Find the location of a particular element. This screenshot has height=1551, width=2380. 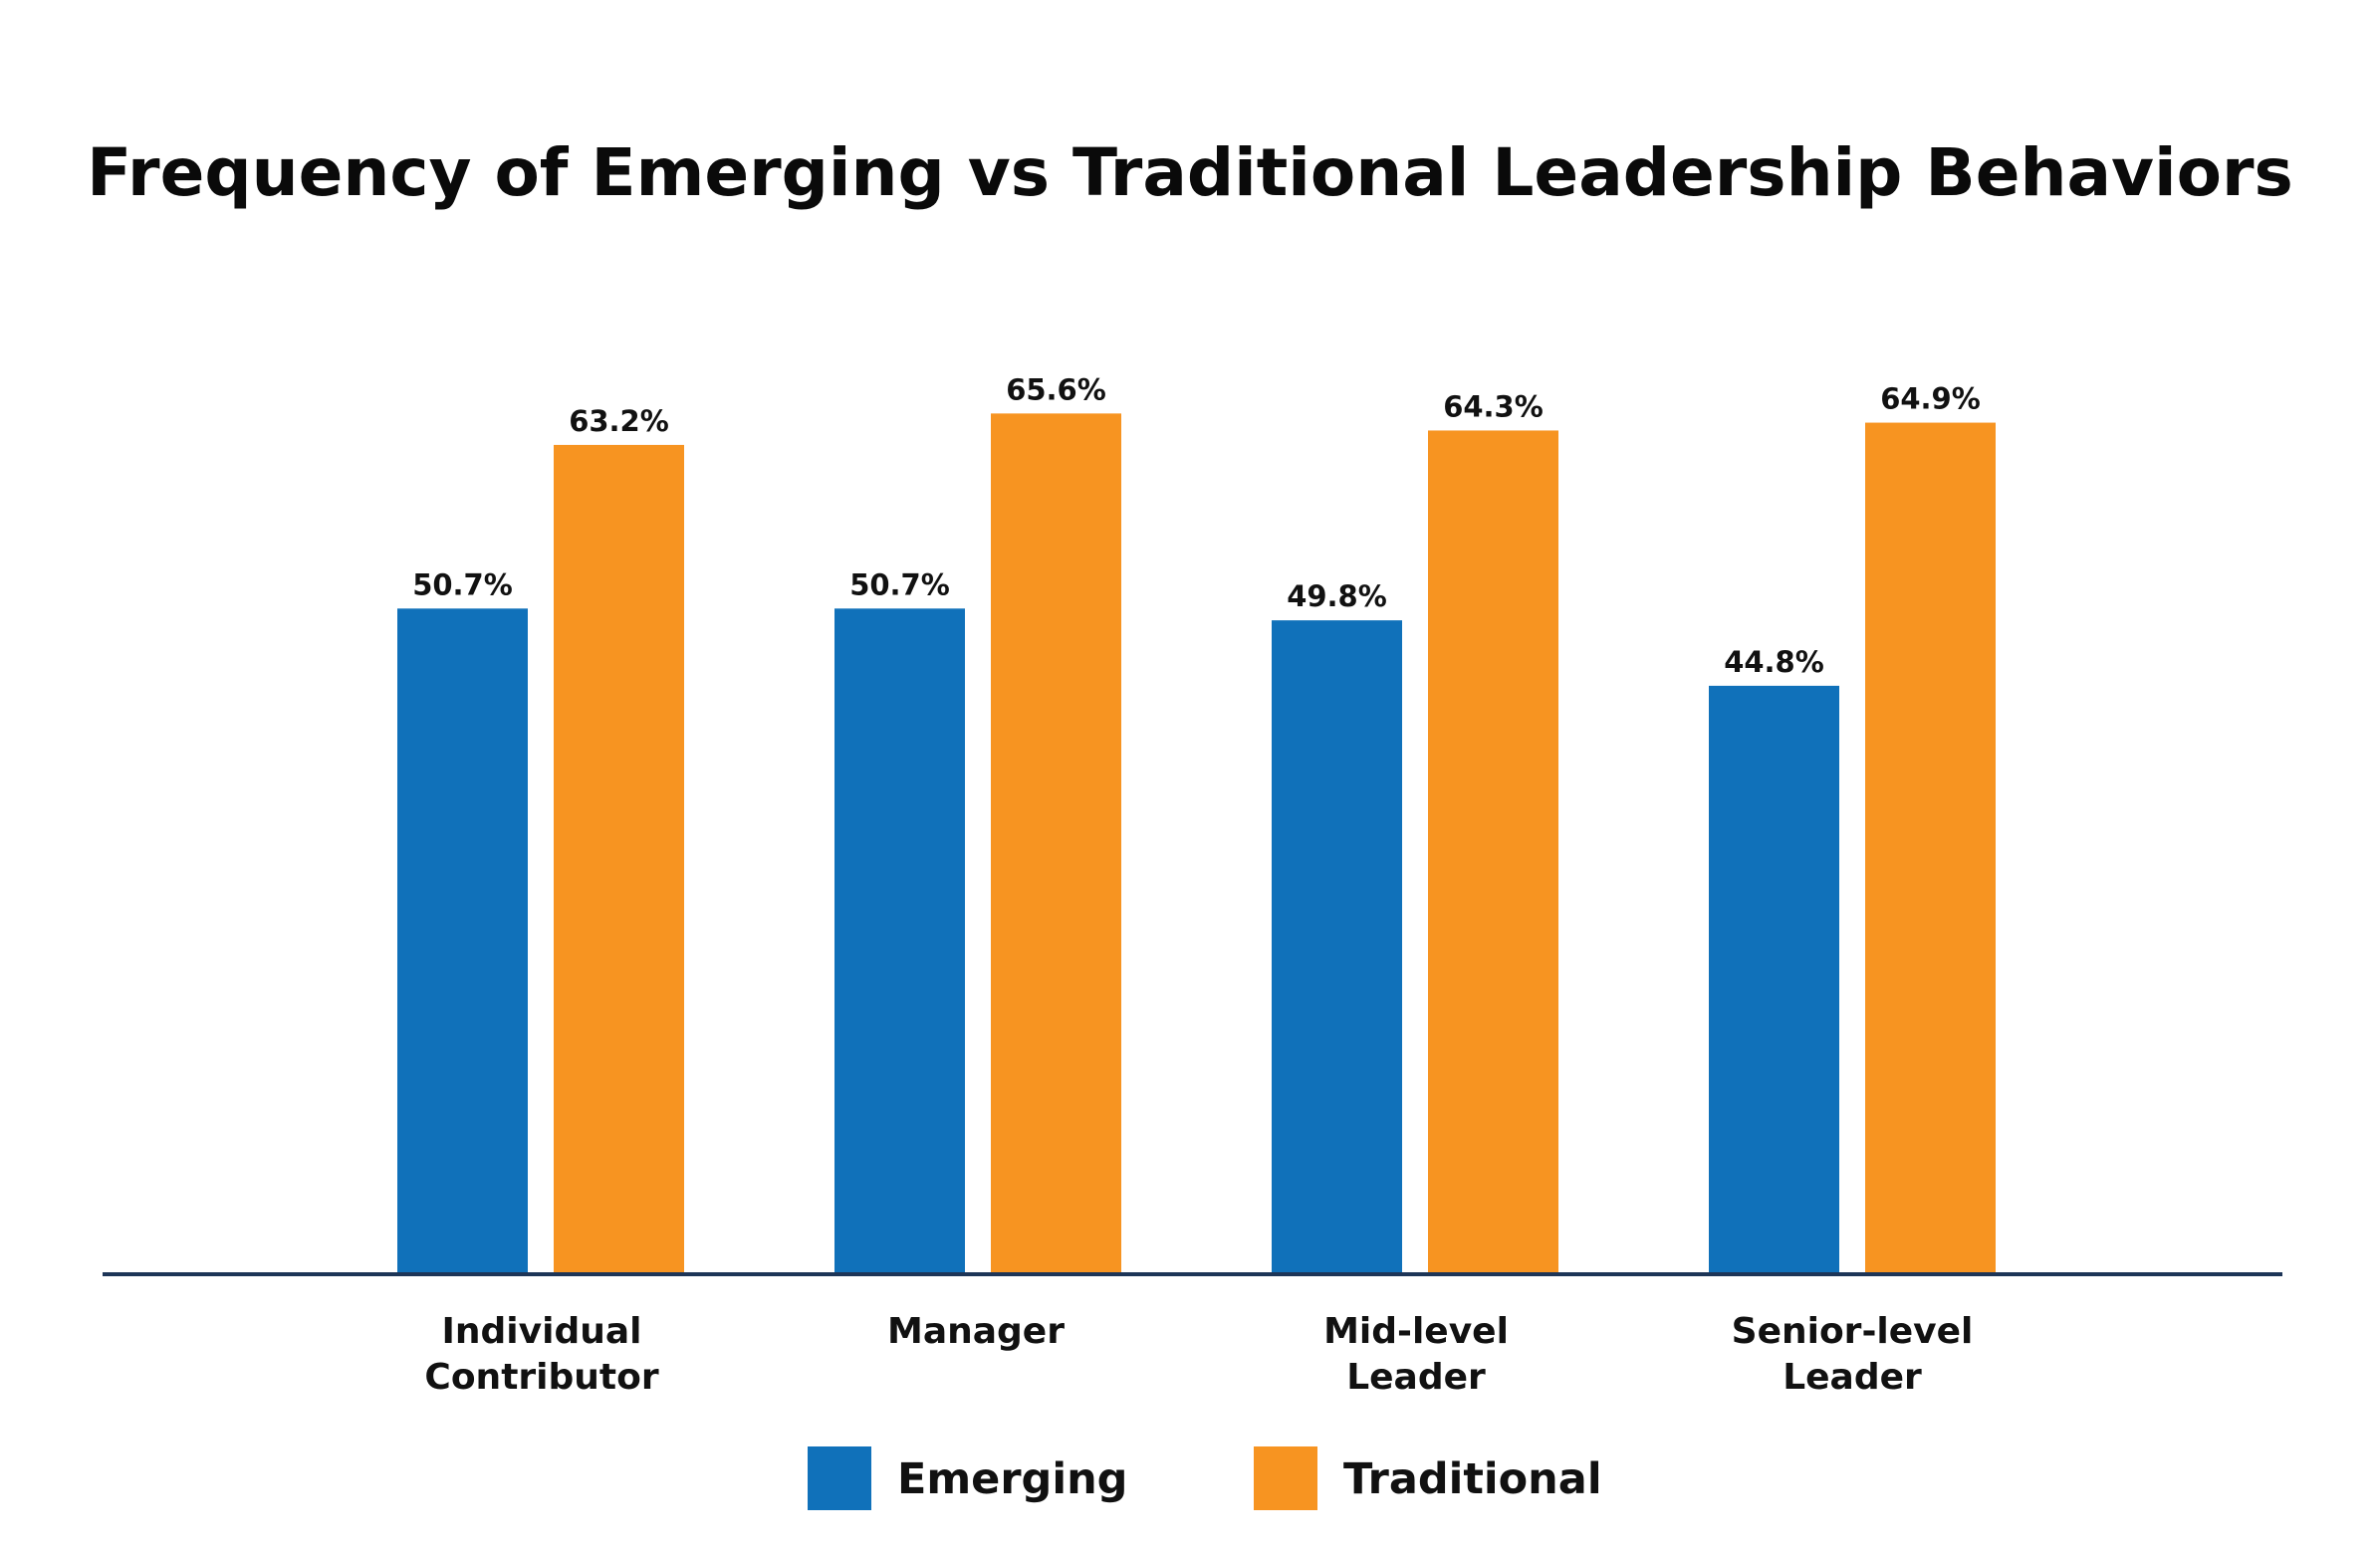

category-label-line: Manager is located at coordinates (976, 1331).